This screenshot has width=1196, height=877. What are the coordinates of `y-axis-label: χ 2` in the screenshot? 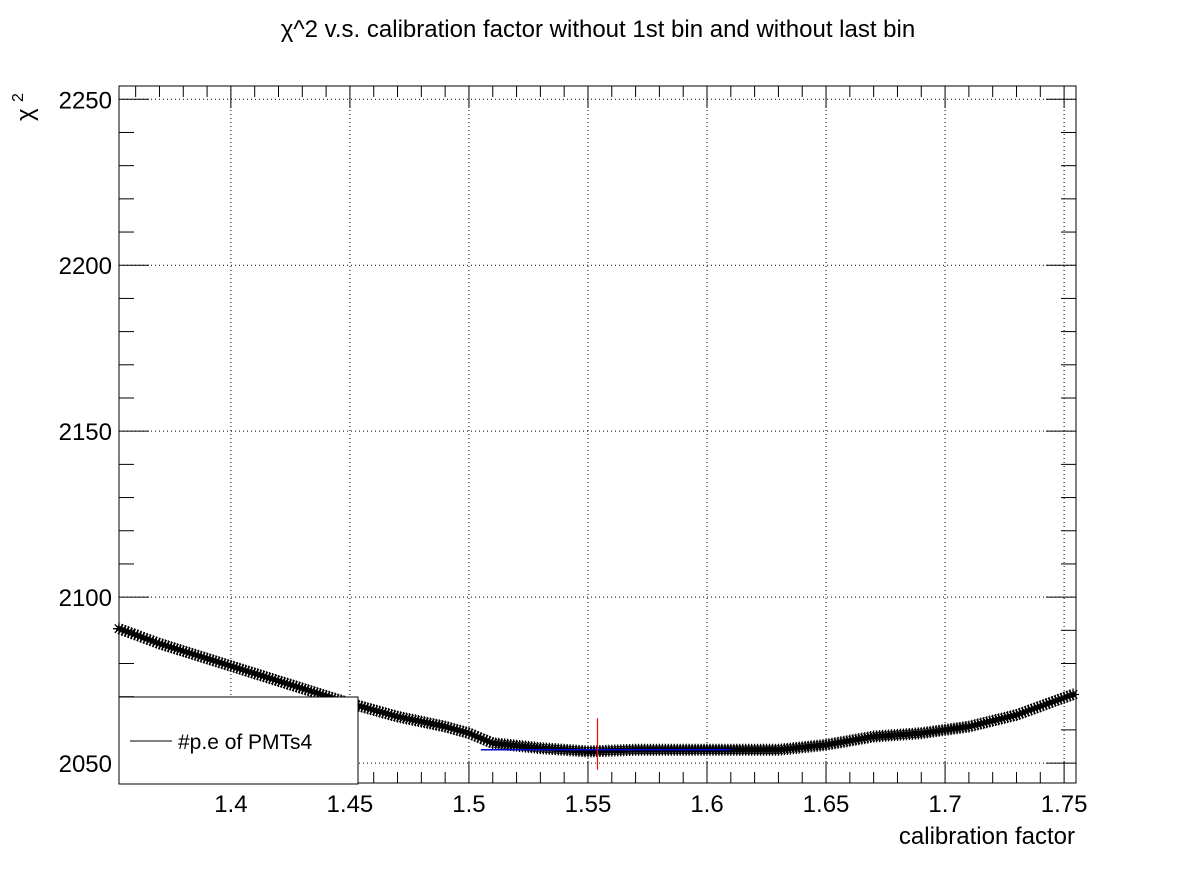 It's located at (24, 107).